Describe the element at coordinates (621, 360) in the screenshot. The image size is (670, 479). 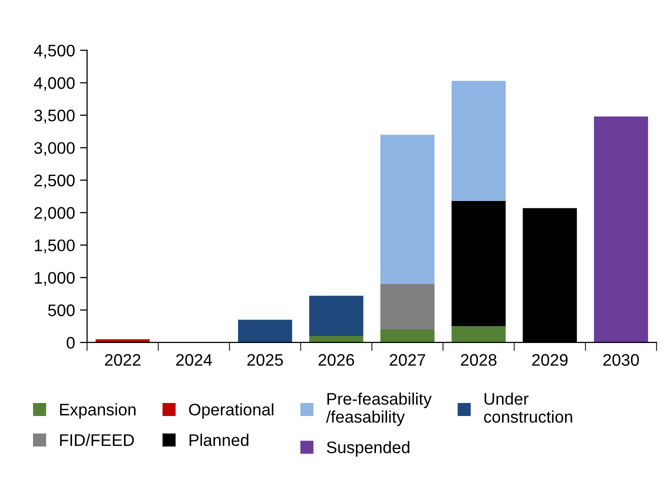
I see `x-tick-label: 2030` at that location.